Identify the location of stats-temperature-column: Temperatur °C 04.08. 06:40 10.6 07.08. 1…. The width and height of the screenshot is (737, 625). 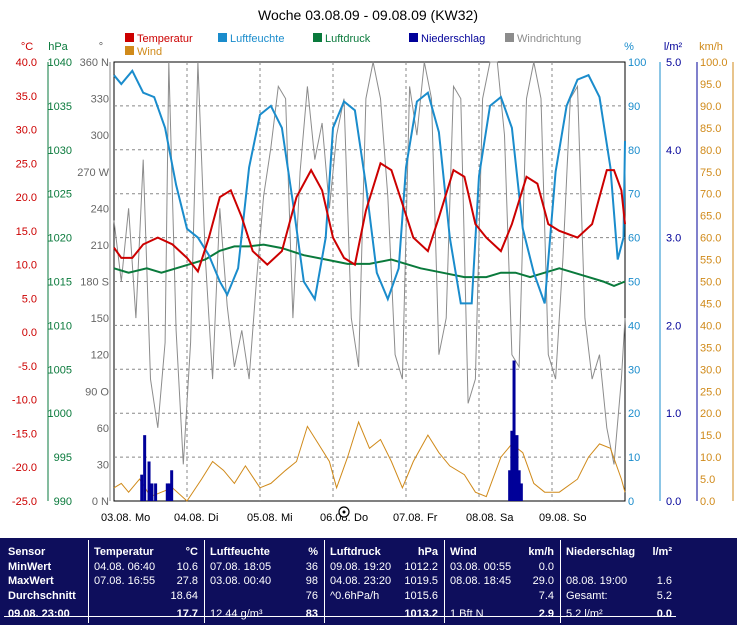
(146, 581).